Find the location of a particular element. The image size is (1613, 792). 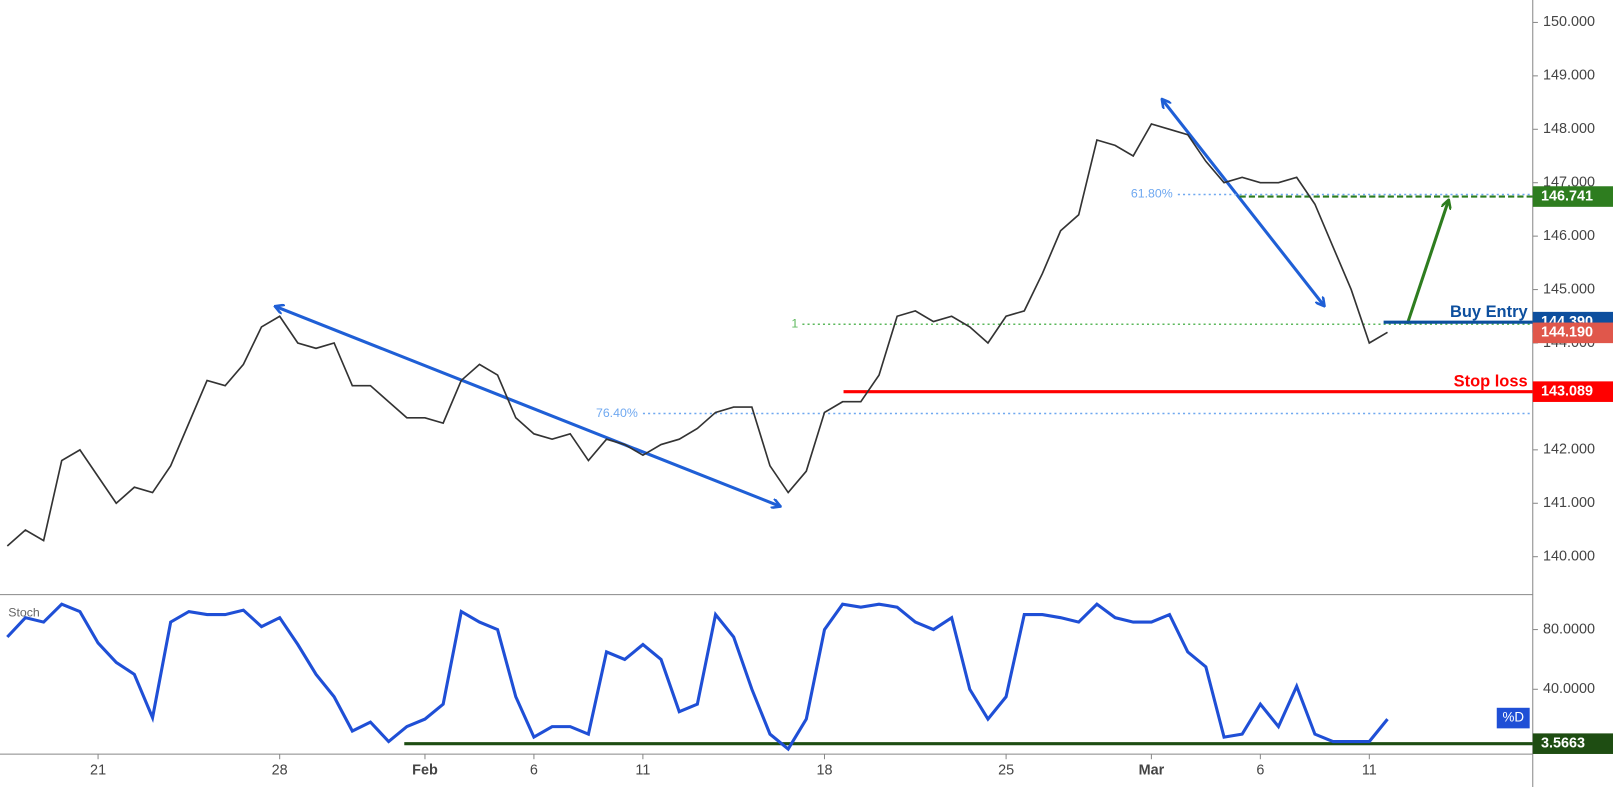

target-arrow is located at coordinates (1426, 263).